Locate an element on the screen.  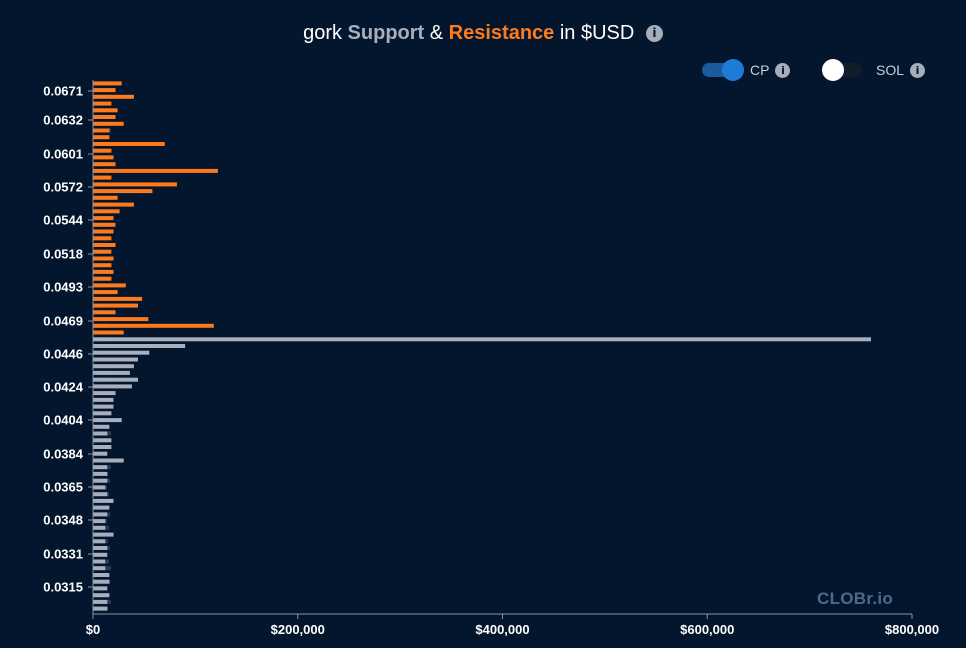
y-tick-label: 0.0518 is located at coordinates (63, 254).